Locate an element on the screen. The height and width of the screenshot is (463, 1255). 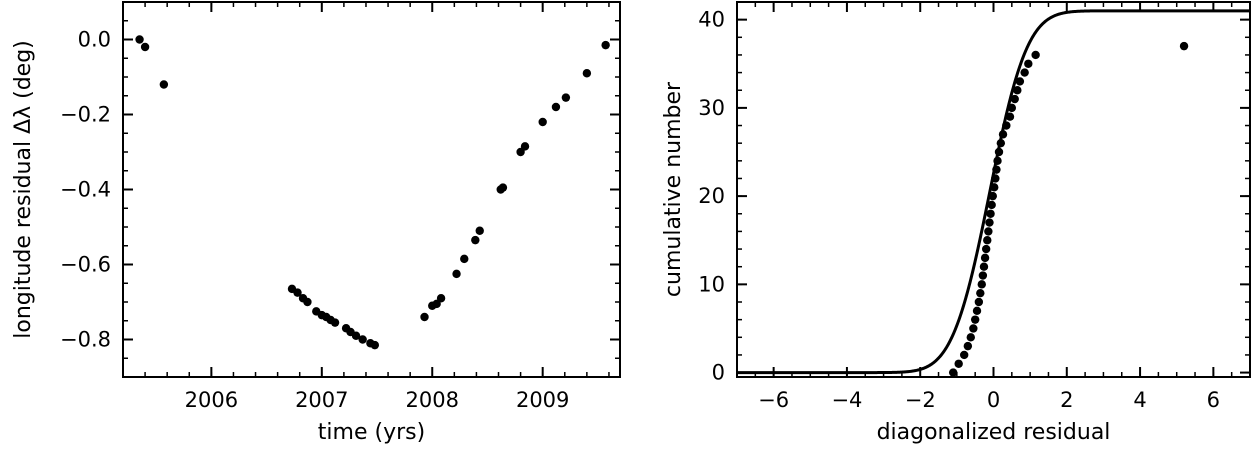
x-tick-label: 2007 is located at coordinates (321, 400).